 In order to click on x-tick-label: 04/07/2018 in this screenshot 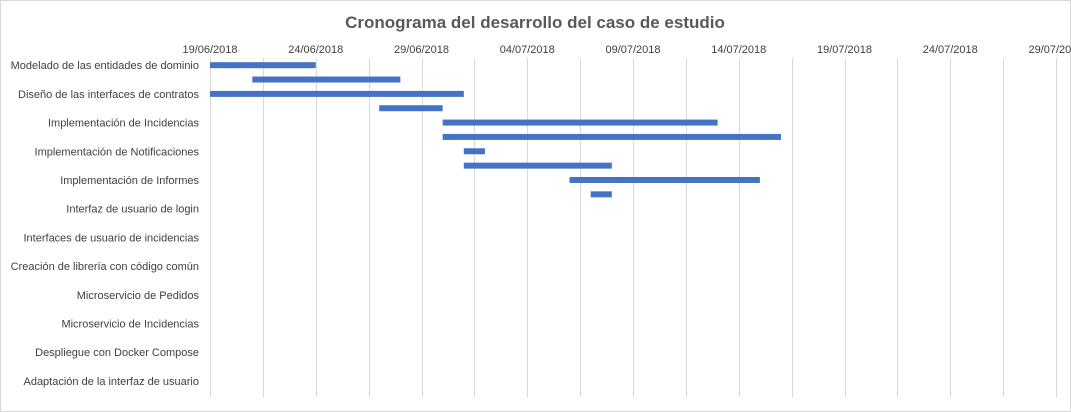, I will do `click(527, 50)`.